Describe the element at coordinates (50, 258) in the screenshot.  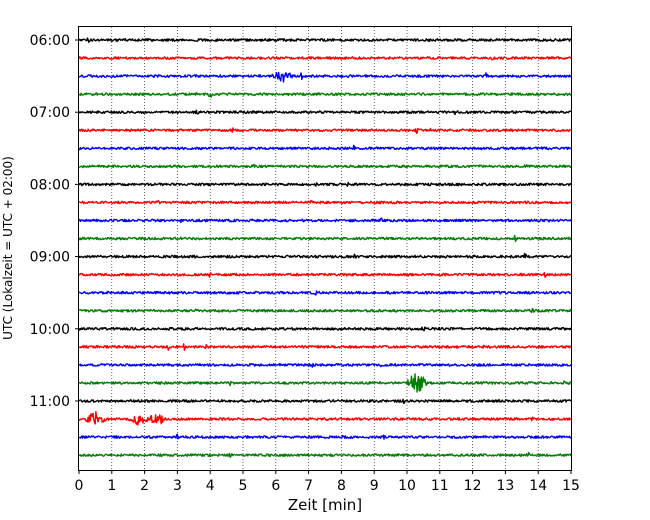
I see `y-tick-label: 09:00` at that location.